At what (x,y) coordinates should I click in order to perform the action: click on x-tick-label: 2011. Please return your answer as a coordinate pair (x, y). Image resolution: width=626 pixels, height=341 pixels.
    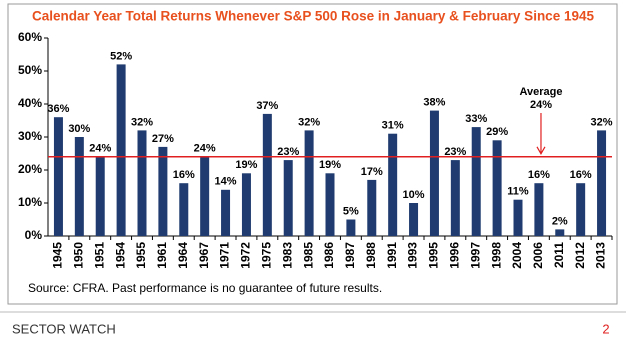
    Looking at the image, I should click on (559, 255).